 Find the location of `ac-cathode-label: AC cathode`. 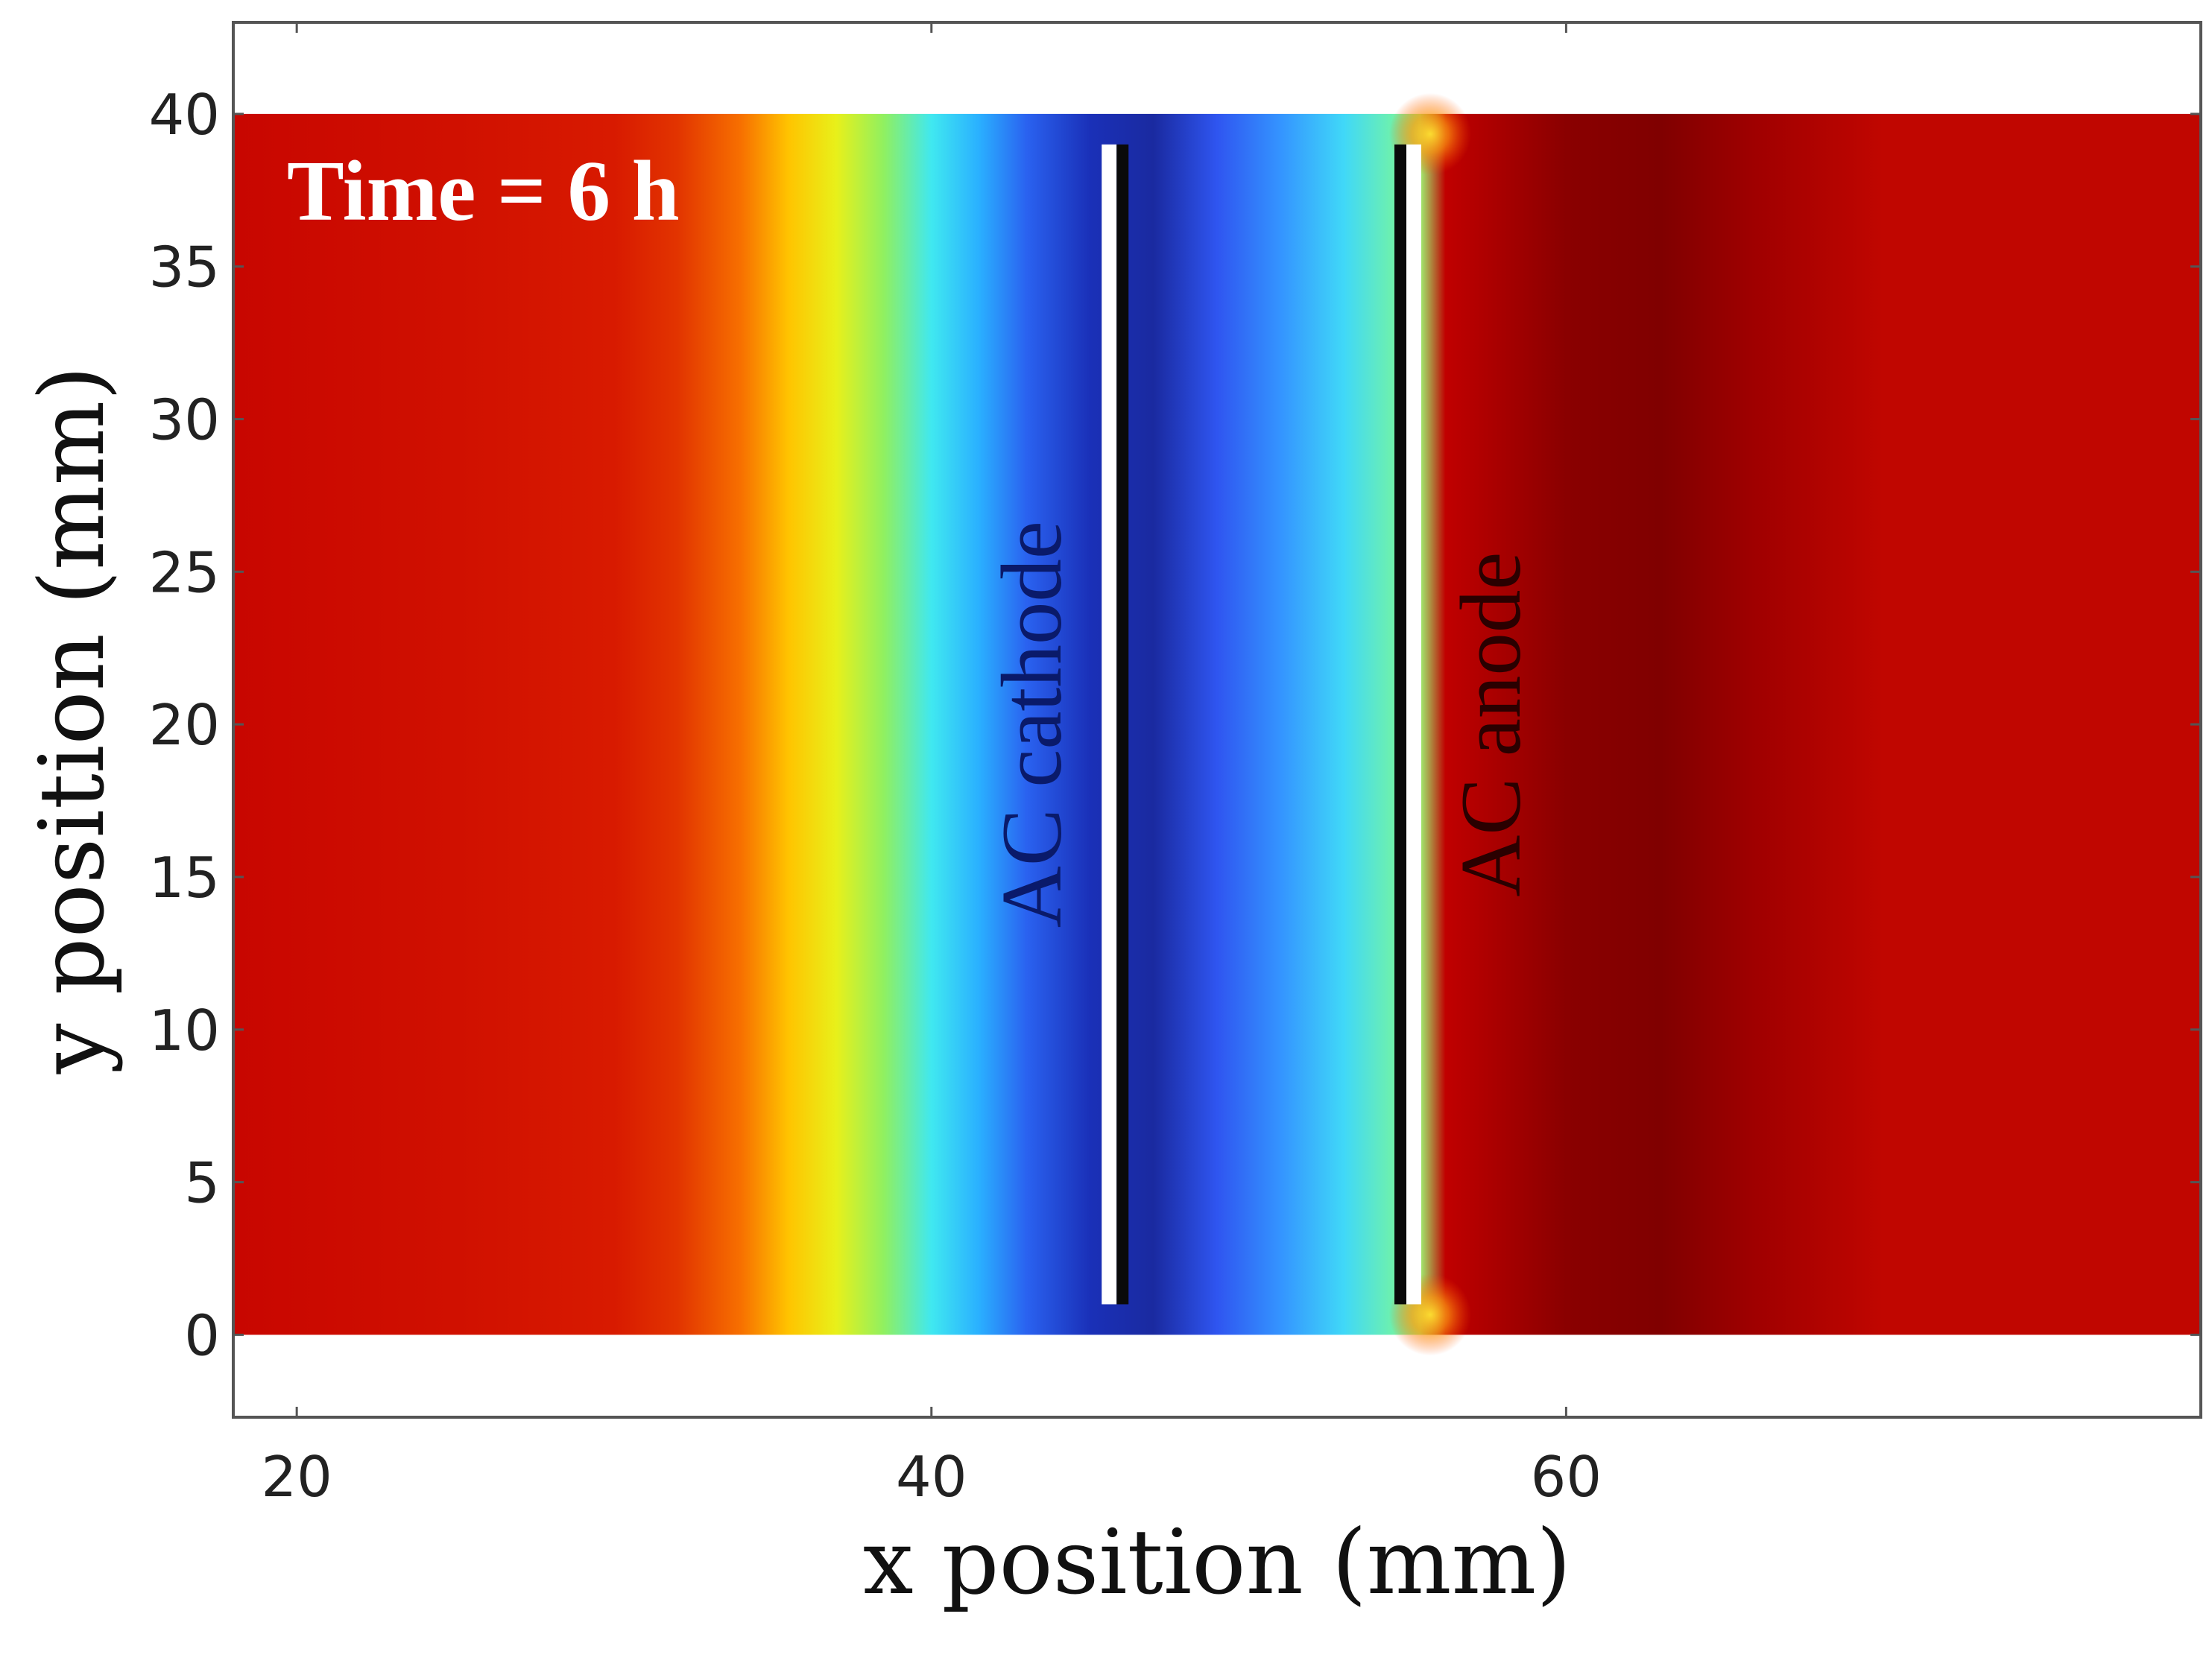

ac-cathode-label: AC cathode is located at coordinates (1032, 724).